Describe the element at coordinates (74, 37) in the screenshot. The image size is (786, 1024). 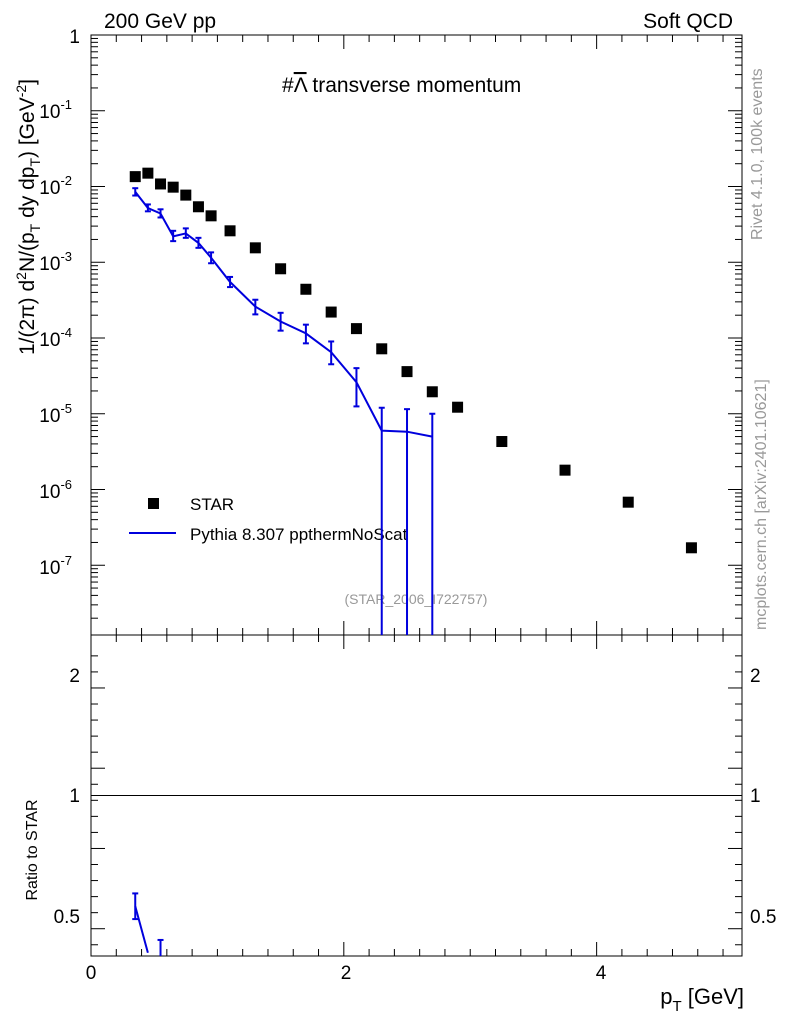
I see `y-tick-label: 1` at that location.